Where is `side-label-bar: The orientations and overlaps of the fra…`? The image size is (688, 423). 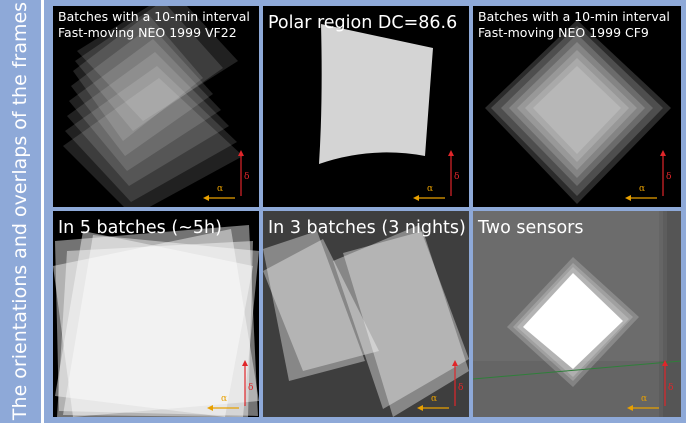 side-label-bar: The orientations and overlaps of the fra… is located at coordinates (20, 211).